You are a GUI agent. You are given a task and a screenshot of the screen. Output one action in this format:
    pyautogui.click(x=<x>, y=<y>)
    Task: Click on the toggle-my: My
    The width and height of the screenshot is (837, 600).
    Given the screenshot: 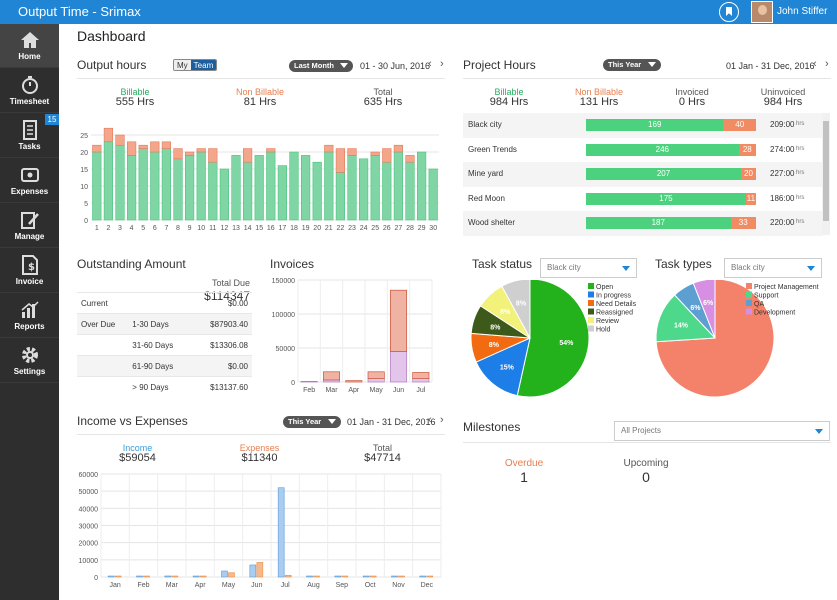 What is the action you would take?
    pyautogui.click(x=182, y=65)
    